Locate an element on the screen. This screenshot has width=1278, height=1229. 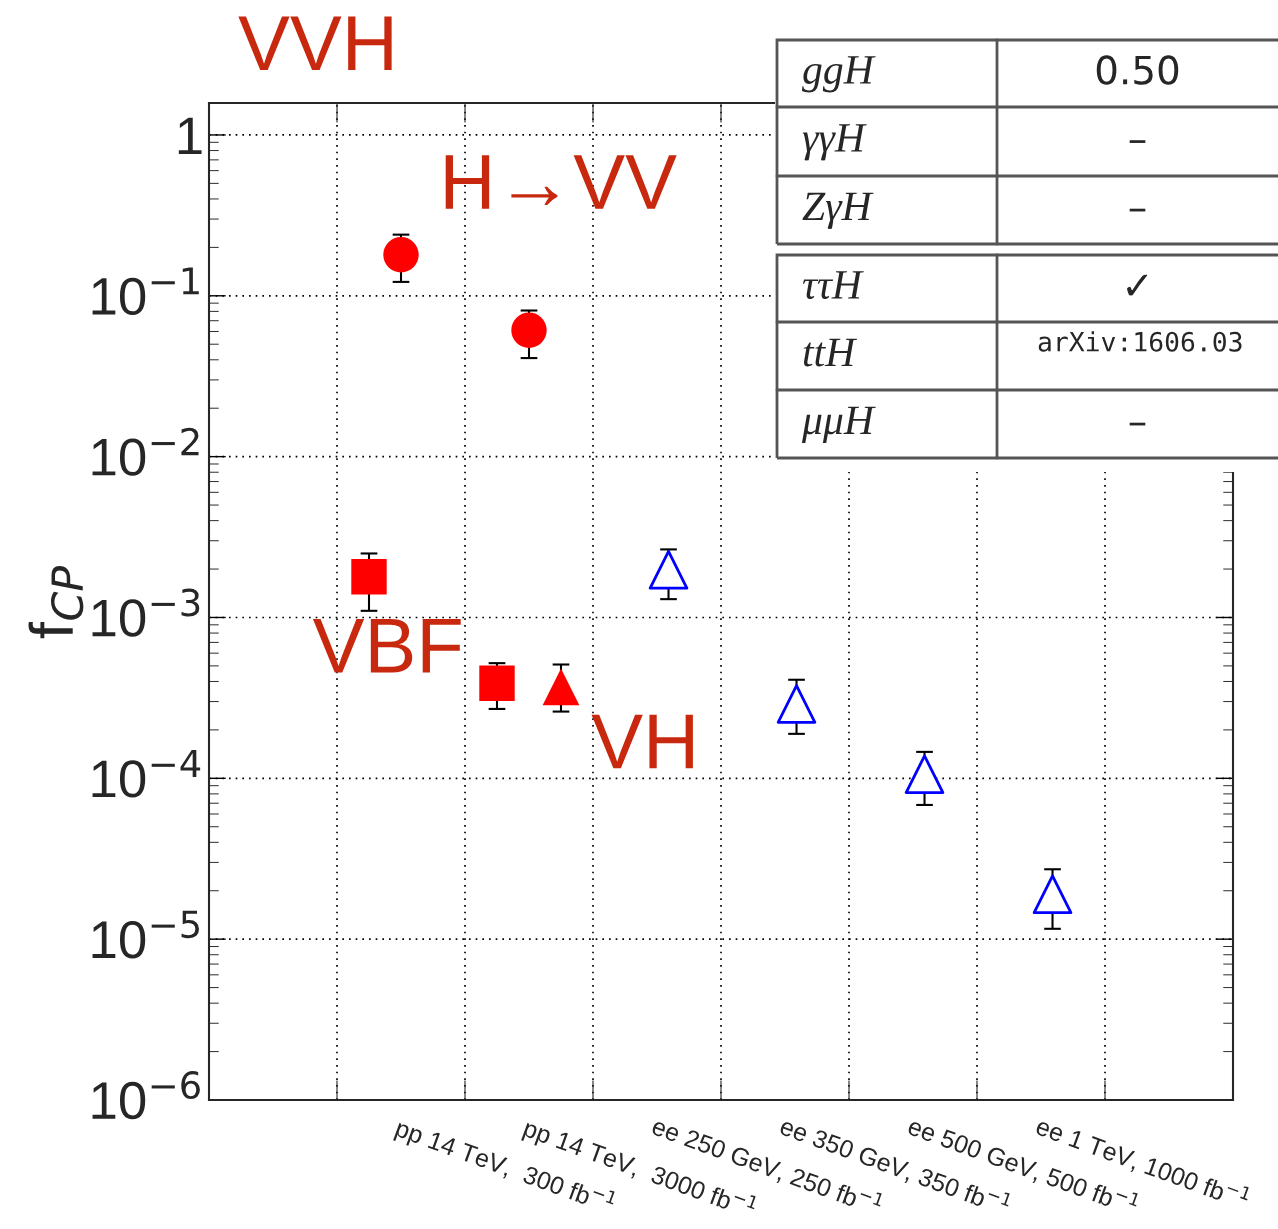
annotation: ✓ is located at coordinates (1137, 285).